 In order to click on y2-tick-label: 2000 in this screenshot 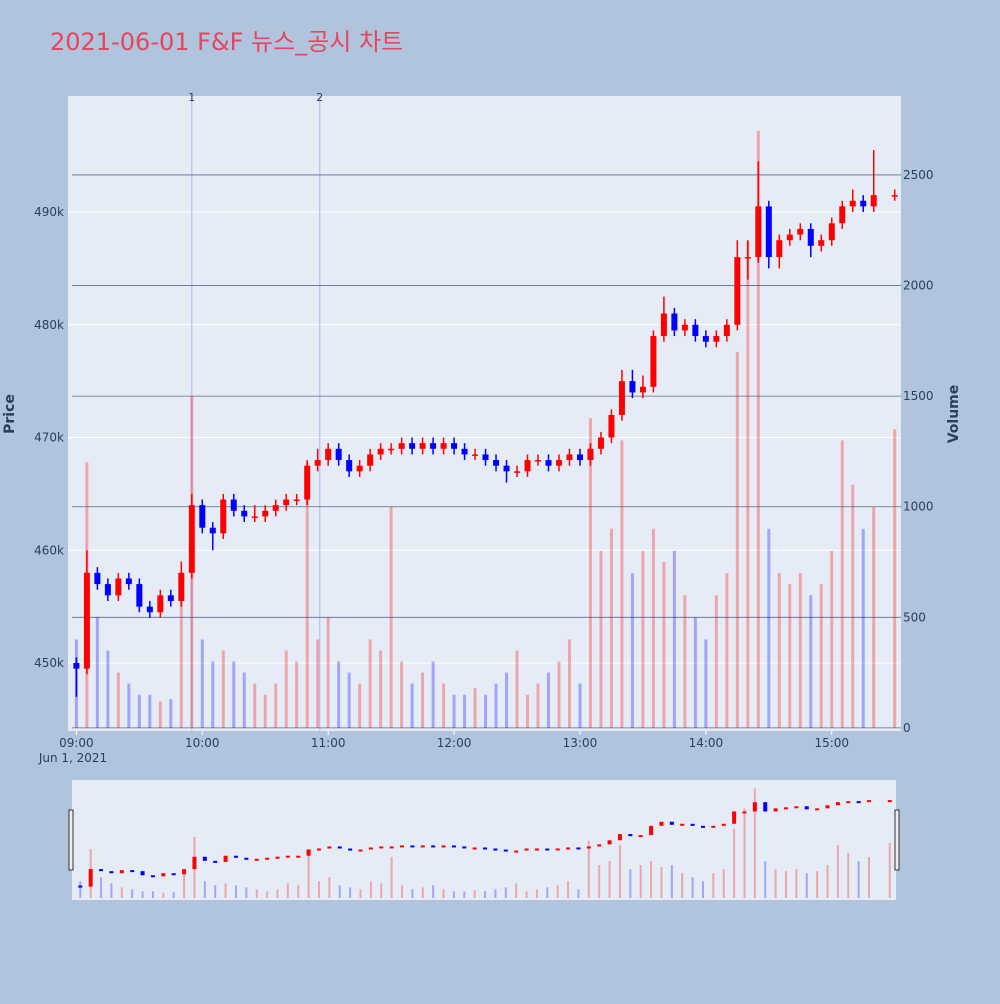, I will do `click(918, 286)`.